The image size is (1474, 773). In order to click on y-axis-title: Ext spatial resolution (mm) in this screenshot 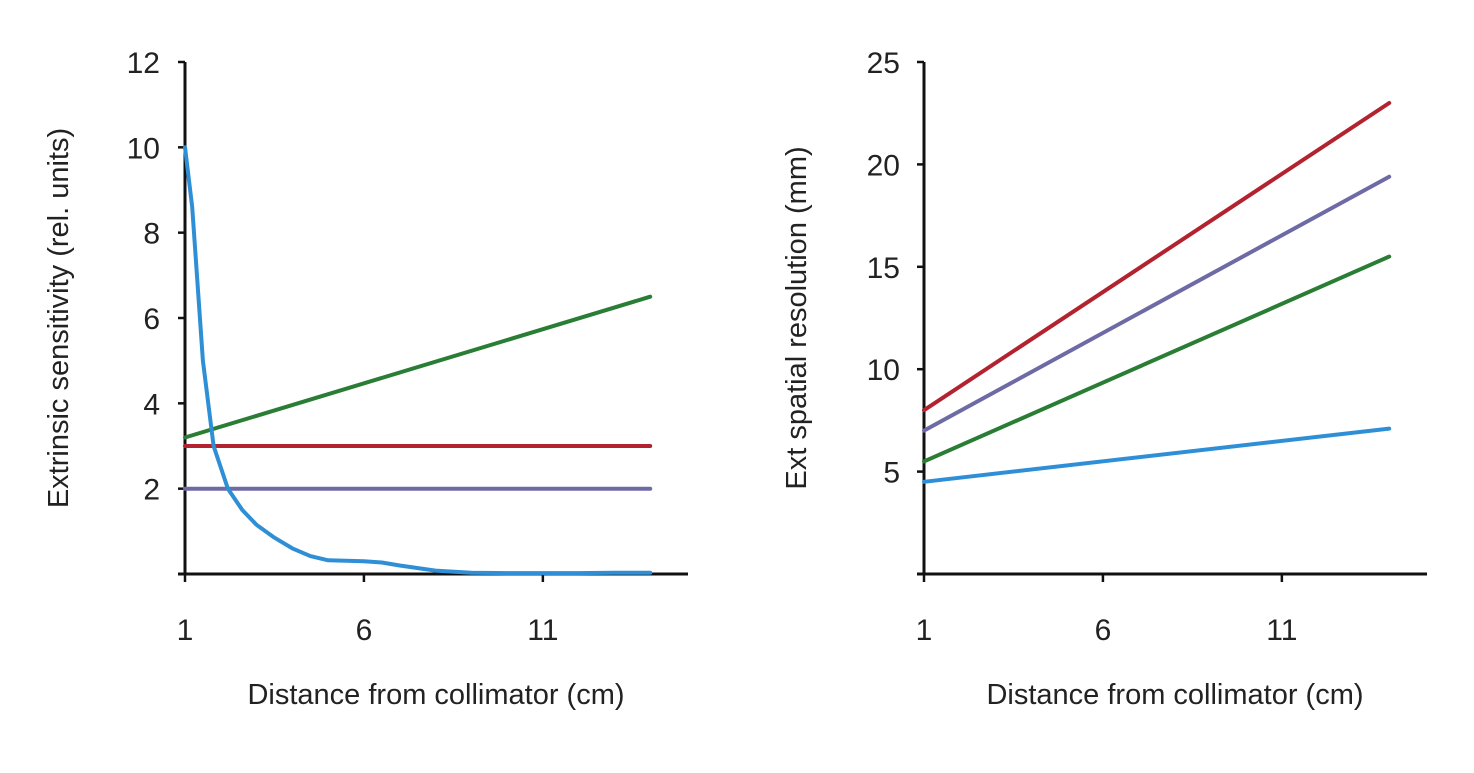, I will do `click(797, 317)`.